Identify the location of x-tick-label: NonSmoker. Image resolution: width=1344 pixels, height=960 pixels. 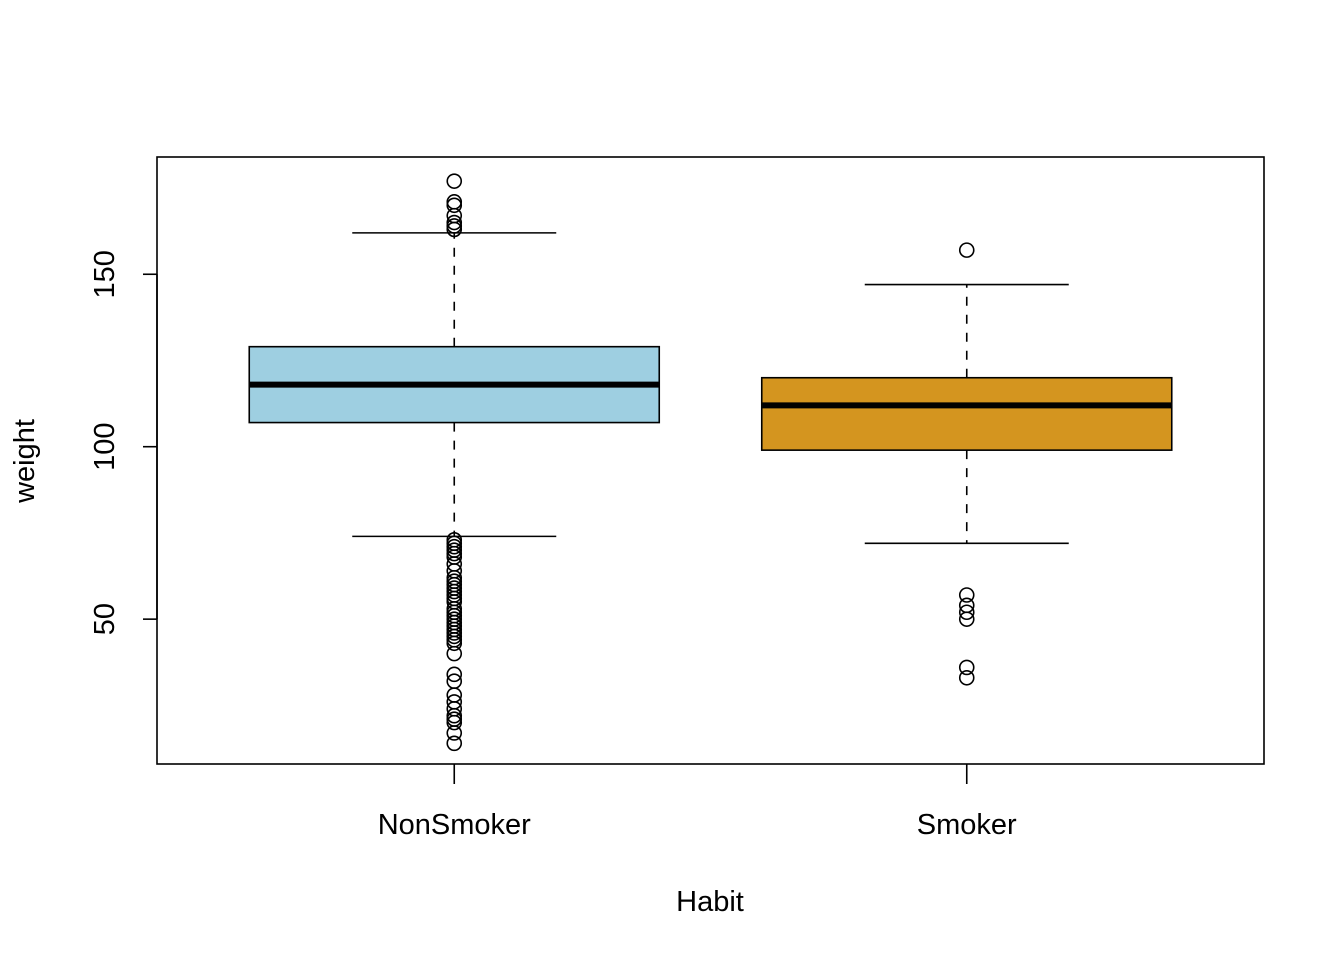
(454, 825).